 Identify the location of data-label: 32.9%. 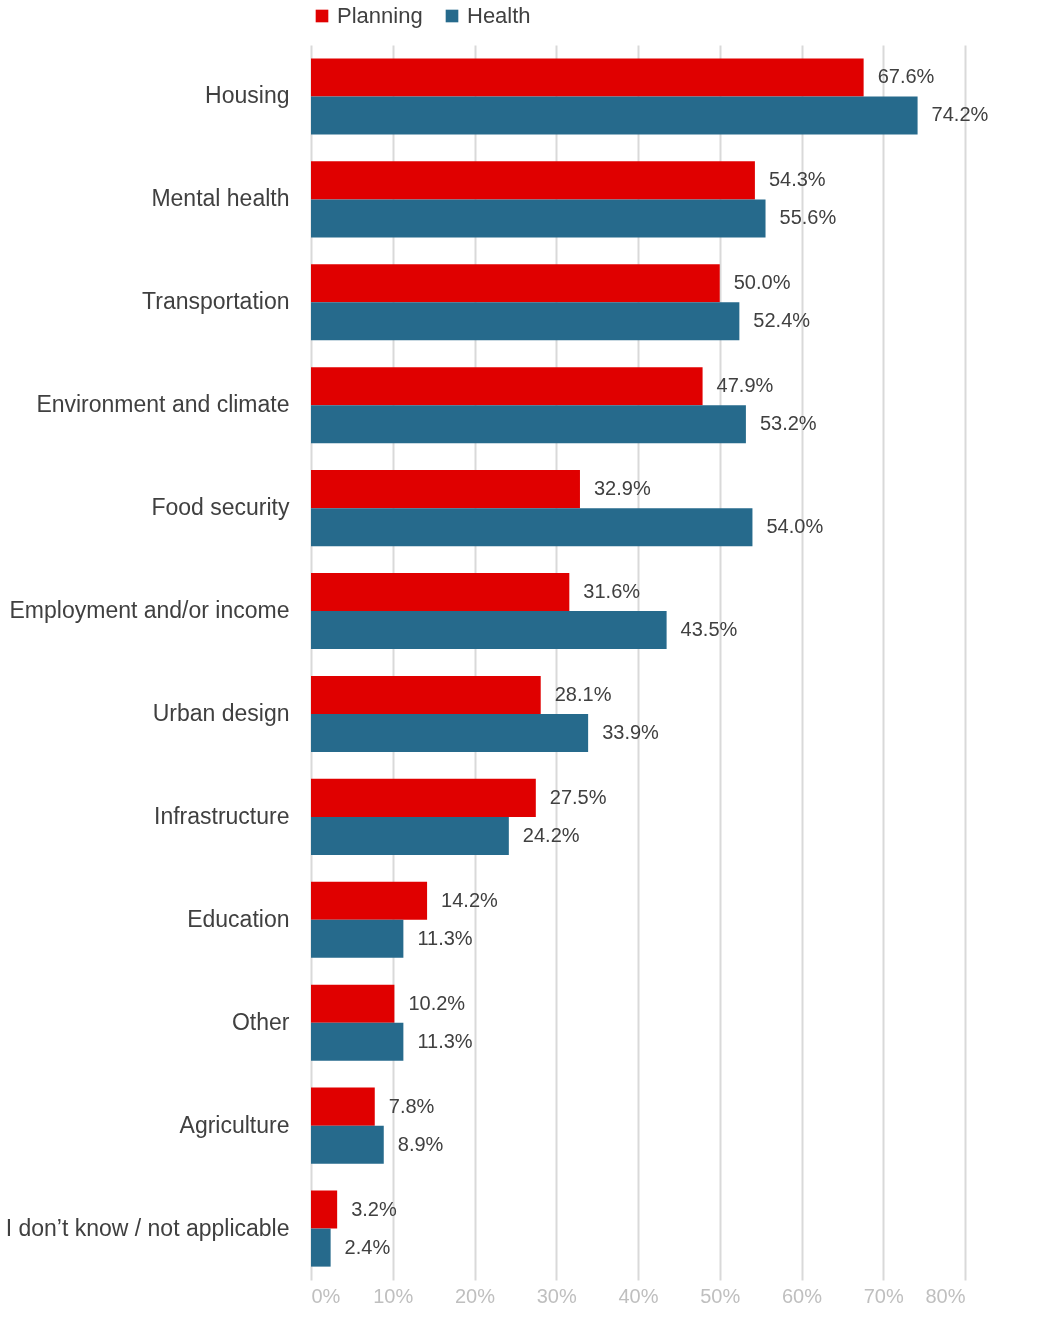
(622, 488).